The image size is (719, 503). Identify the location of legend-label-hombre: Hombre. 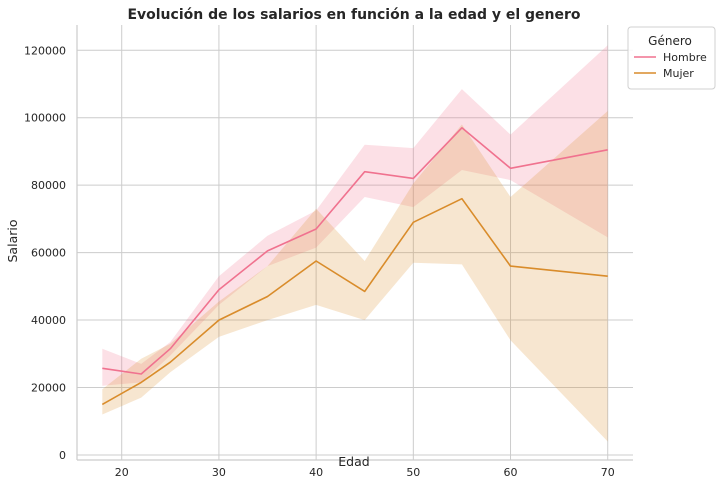
(685, 57).